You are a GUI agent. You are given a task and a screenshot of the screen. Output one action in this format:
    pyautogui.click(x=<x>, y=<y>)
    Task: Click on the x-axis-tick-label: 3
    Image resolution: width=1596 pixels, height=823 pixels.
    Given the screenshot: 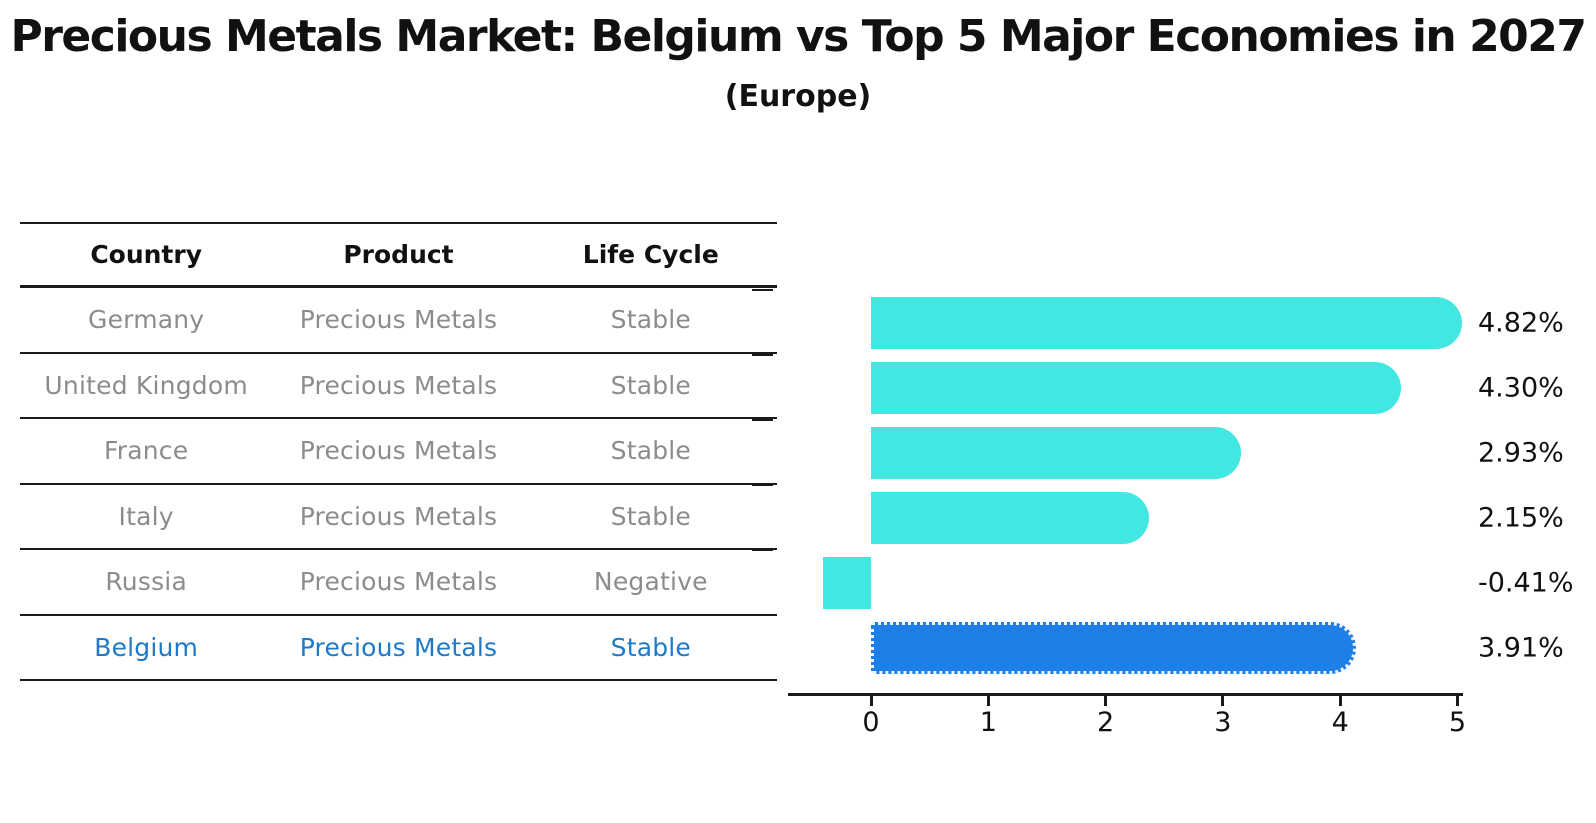 What is the action you would take?
    pyautogui.click(x=1223, y=722)
    